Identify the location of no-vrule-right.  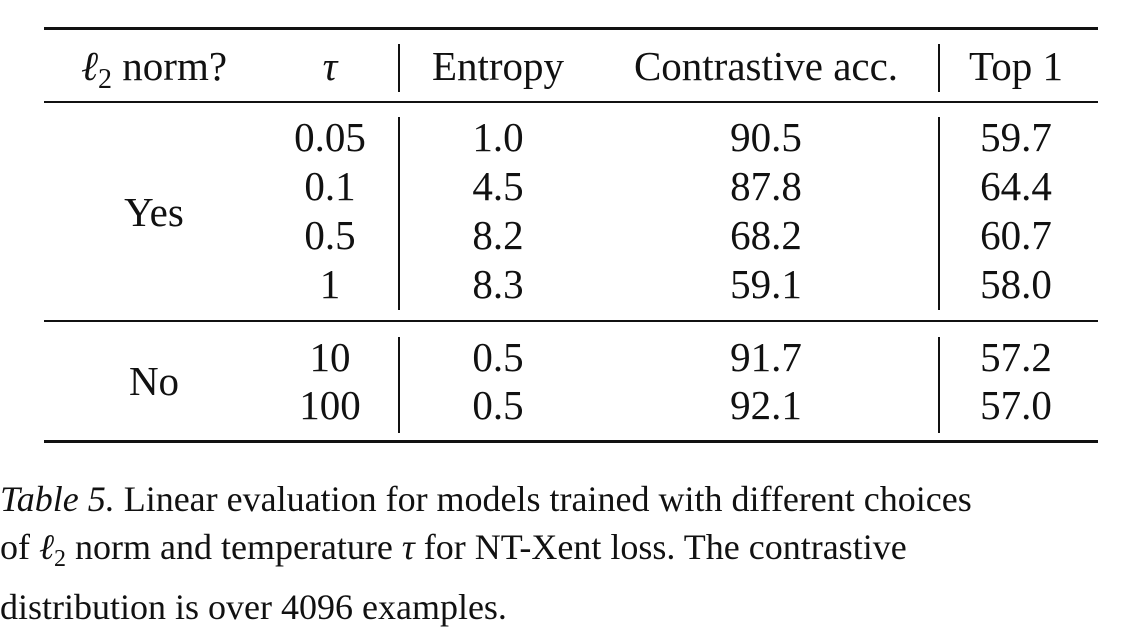
(939, 385).